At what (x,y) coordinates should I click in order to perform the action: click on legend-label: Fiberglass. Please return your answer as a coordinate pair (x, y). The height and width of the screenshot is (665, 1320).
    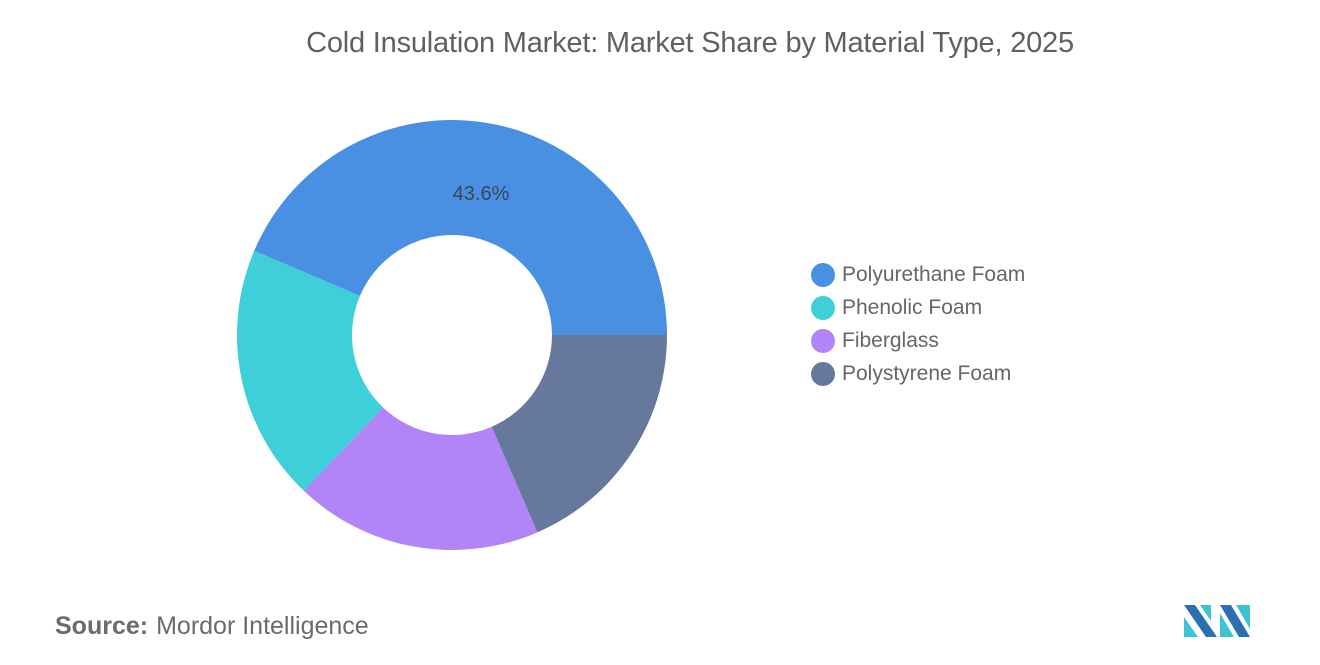
    Looking at the image, I should click on (890, 340).